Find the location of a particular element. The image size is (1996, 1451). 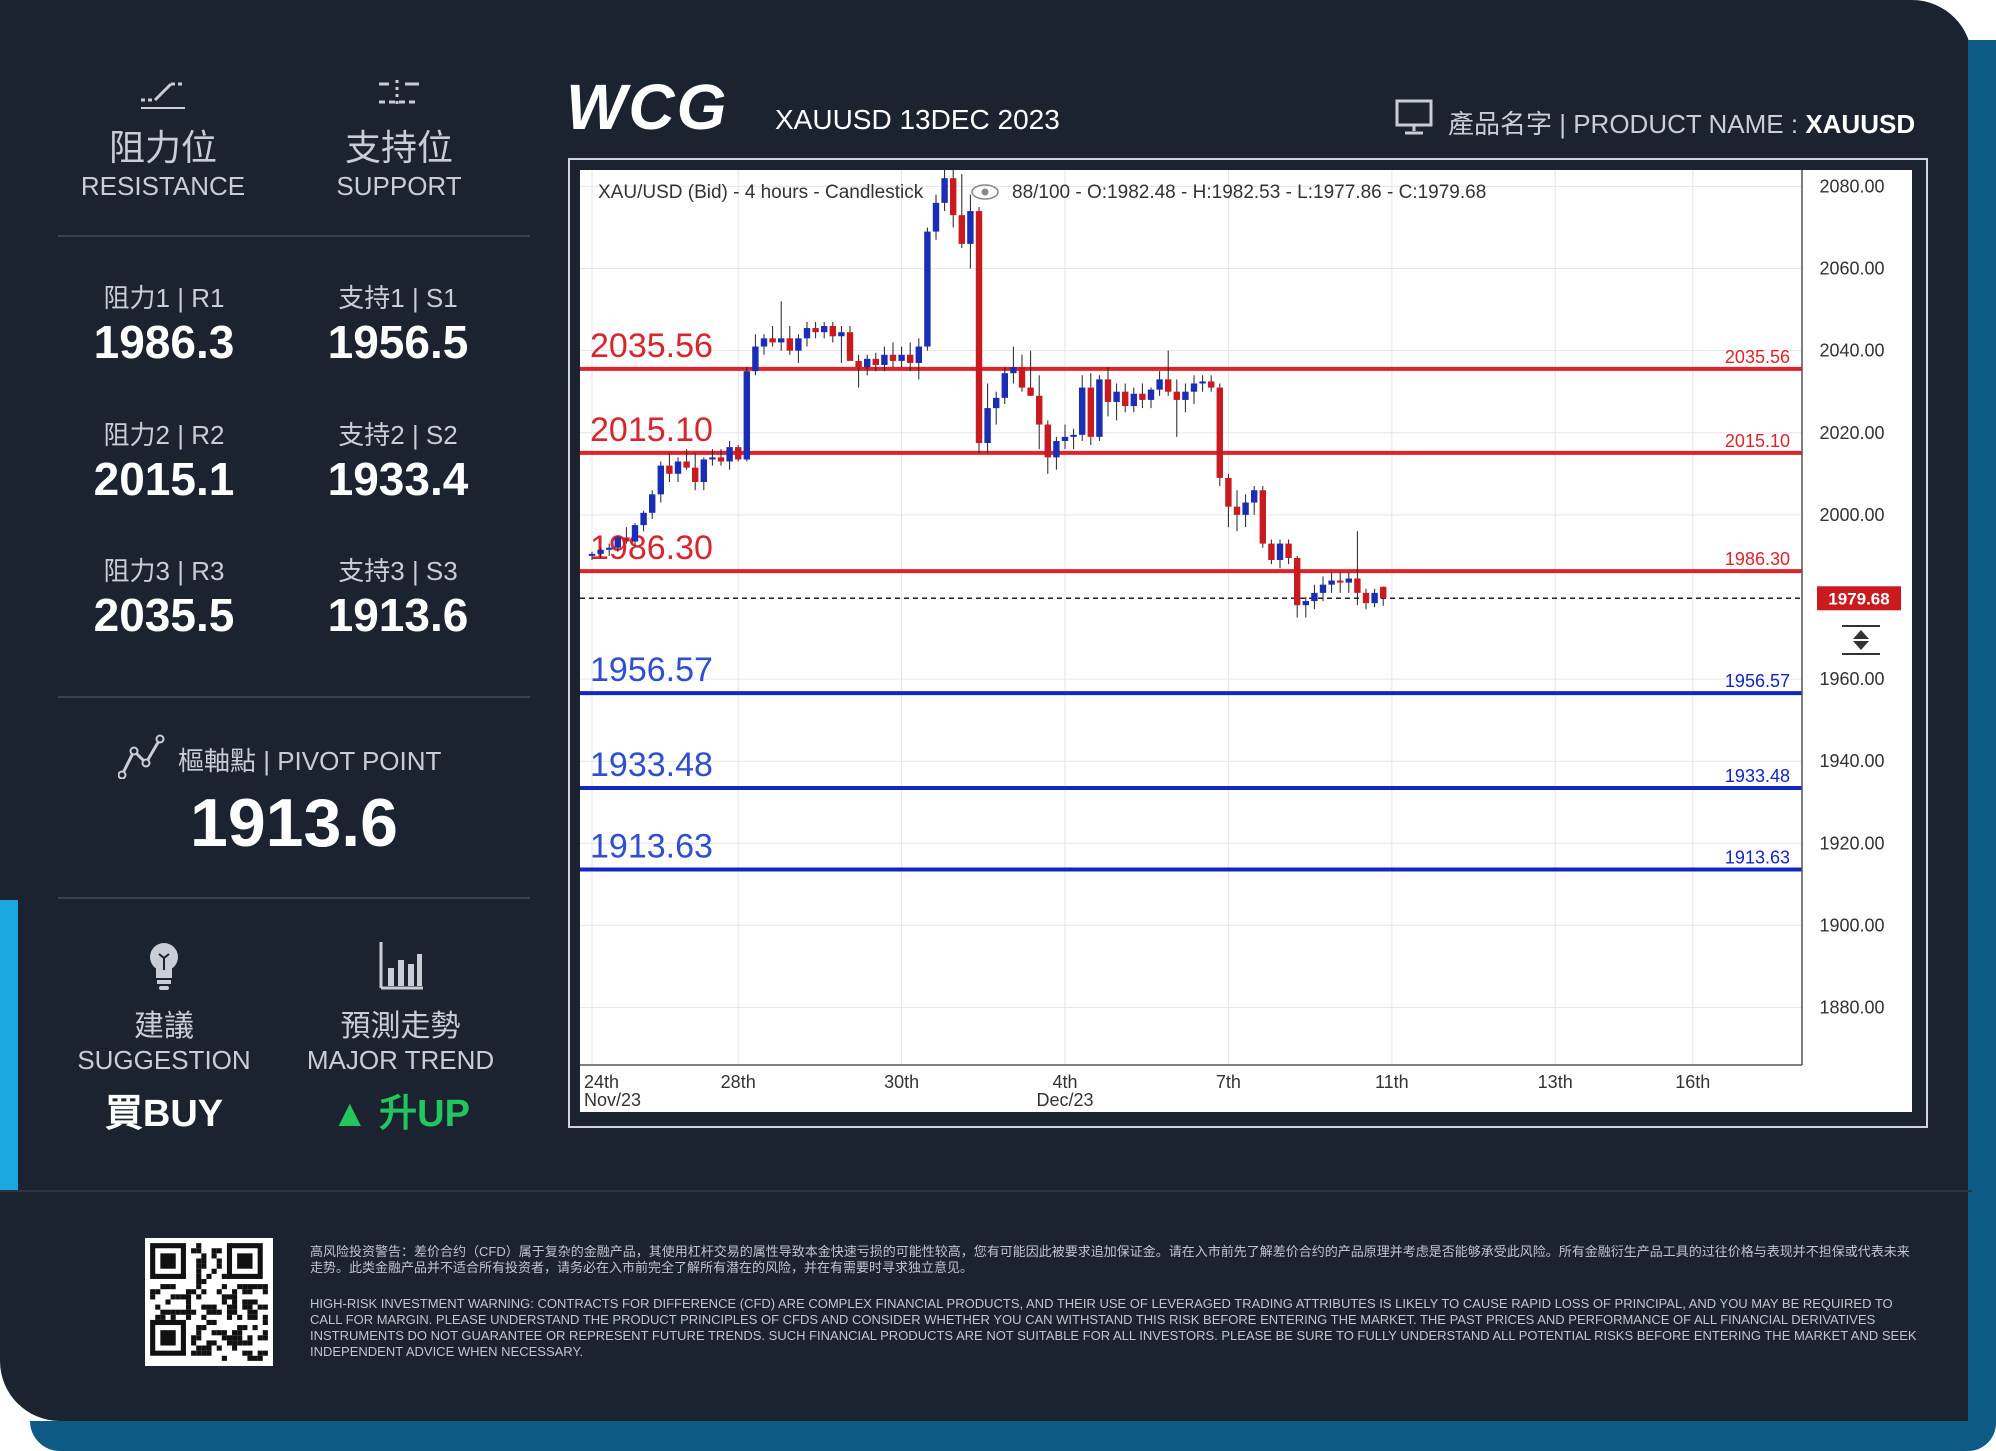

card-edge-bottom is located at coordinates (1013, 1436).